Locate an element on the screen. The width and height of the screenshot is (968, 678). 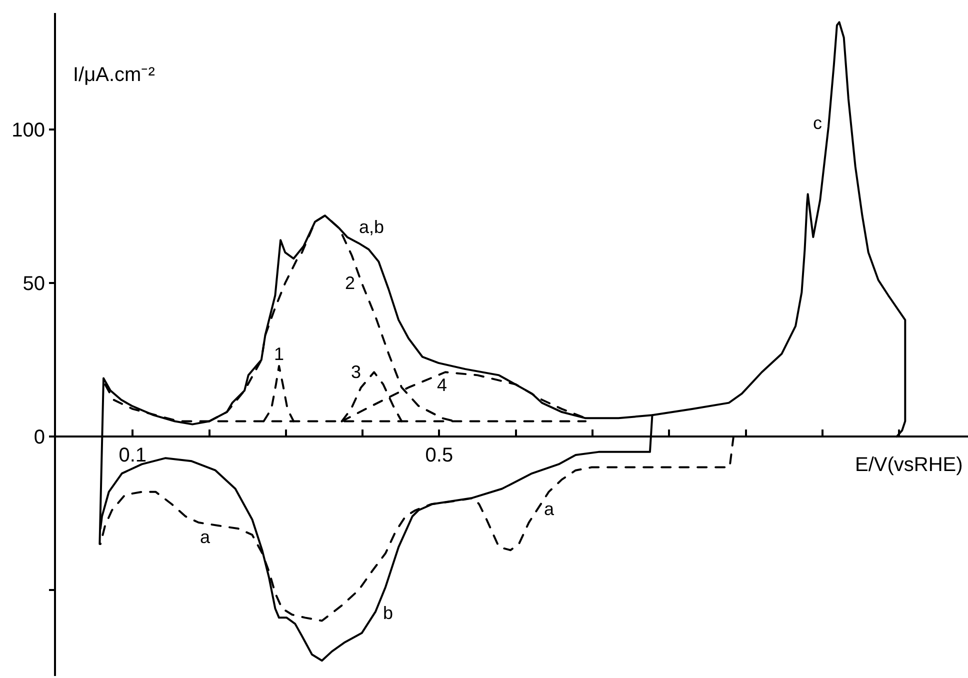
annotation: 1 is located at coordinates (279, 354).